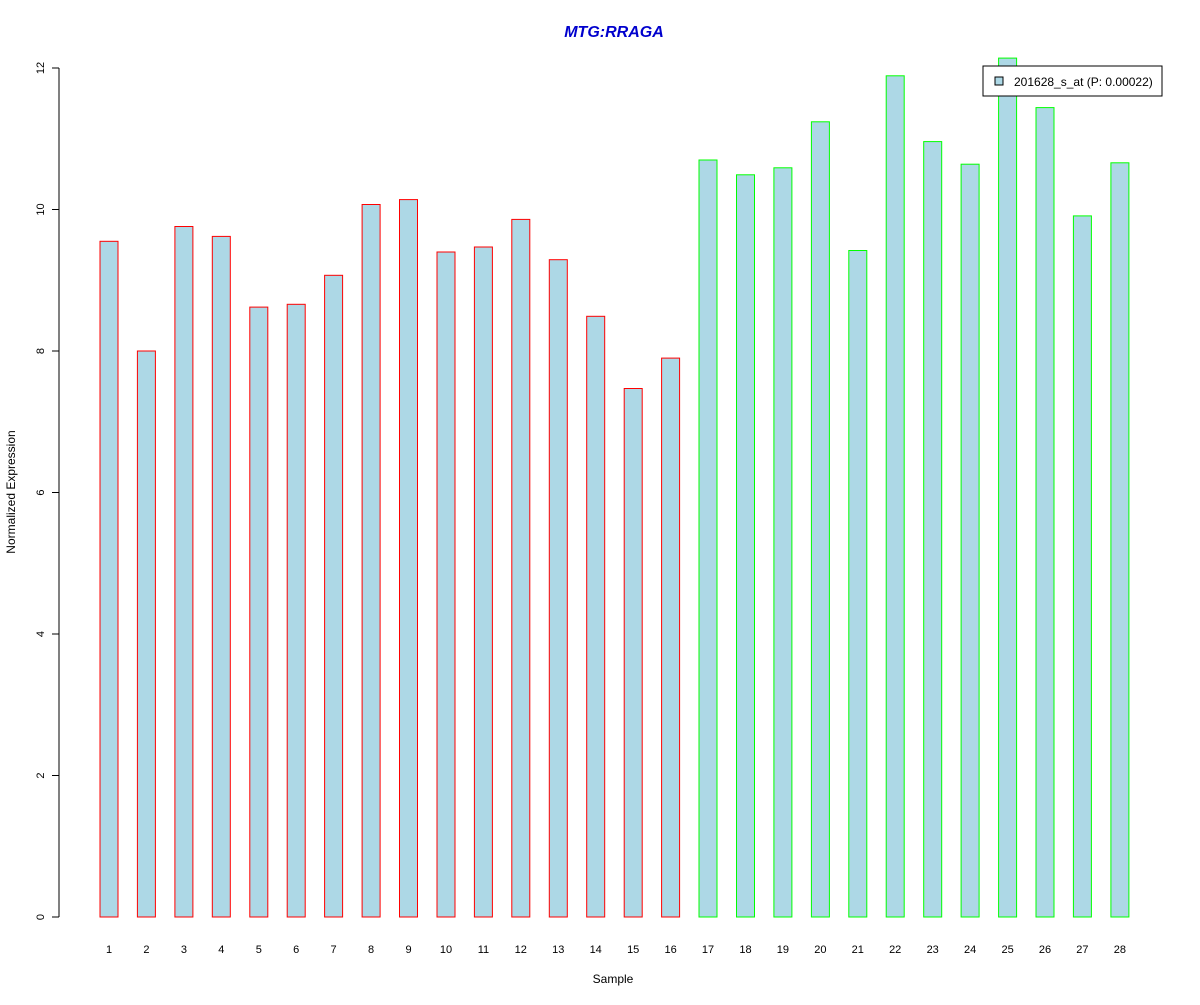 The image size is (1200, 1005). I want to click on x-tick-label: 17, so click(708, 950).